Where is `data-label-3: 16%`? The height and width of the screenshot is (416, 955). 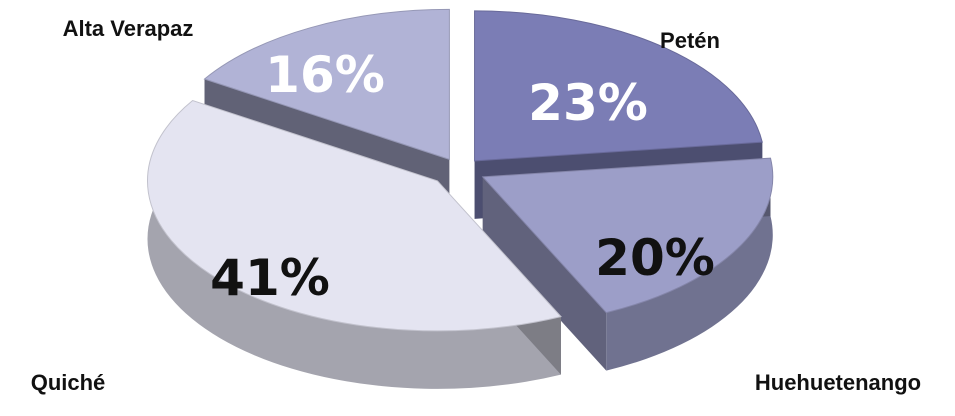
data-label-3: 16% is located at coordinates (325, 75).